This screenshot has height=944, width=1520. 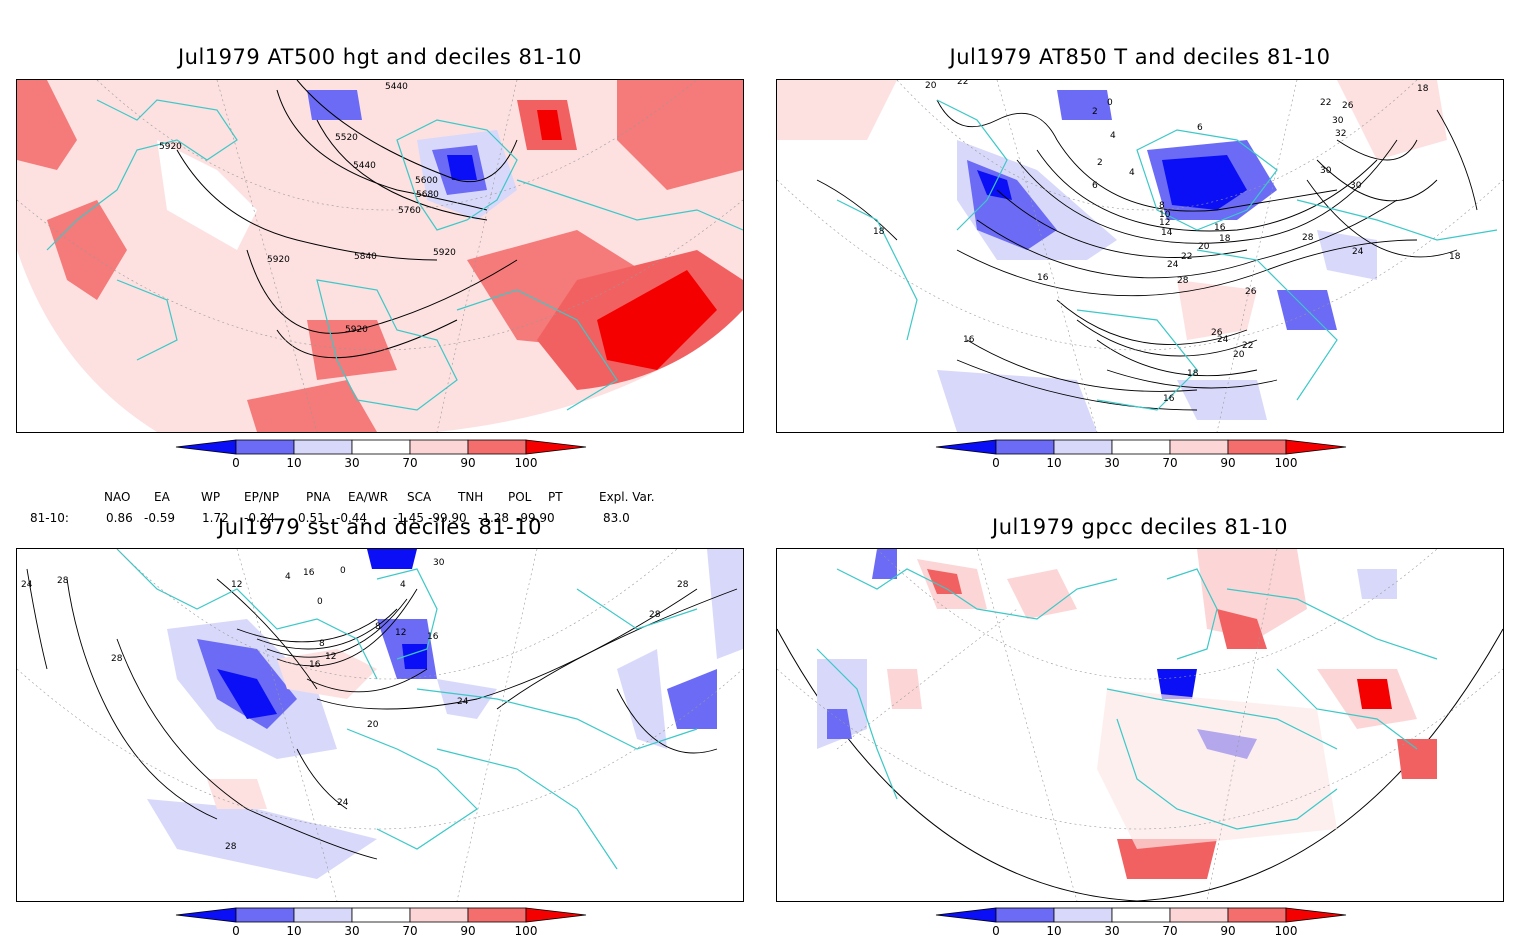 What do you see at coordinates (1204, 247) in the screenshot?
I see `contour-label: 20` at bounding box center [1204, 247].